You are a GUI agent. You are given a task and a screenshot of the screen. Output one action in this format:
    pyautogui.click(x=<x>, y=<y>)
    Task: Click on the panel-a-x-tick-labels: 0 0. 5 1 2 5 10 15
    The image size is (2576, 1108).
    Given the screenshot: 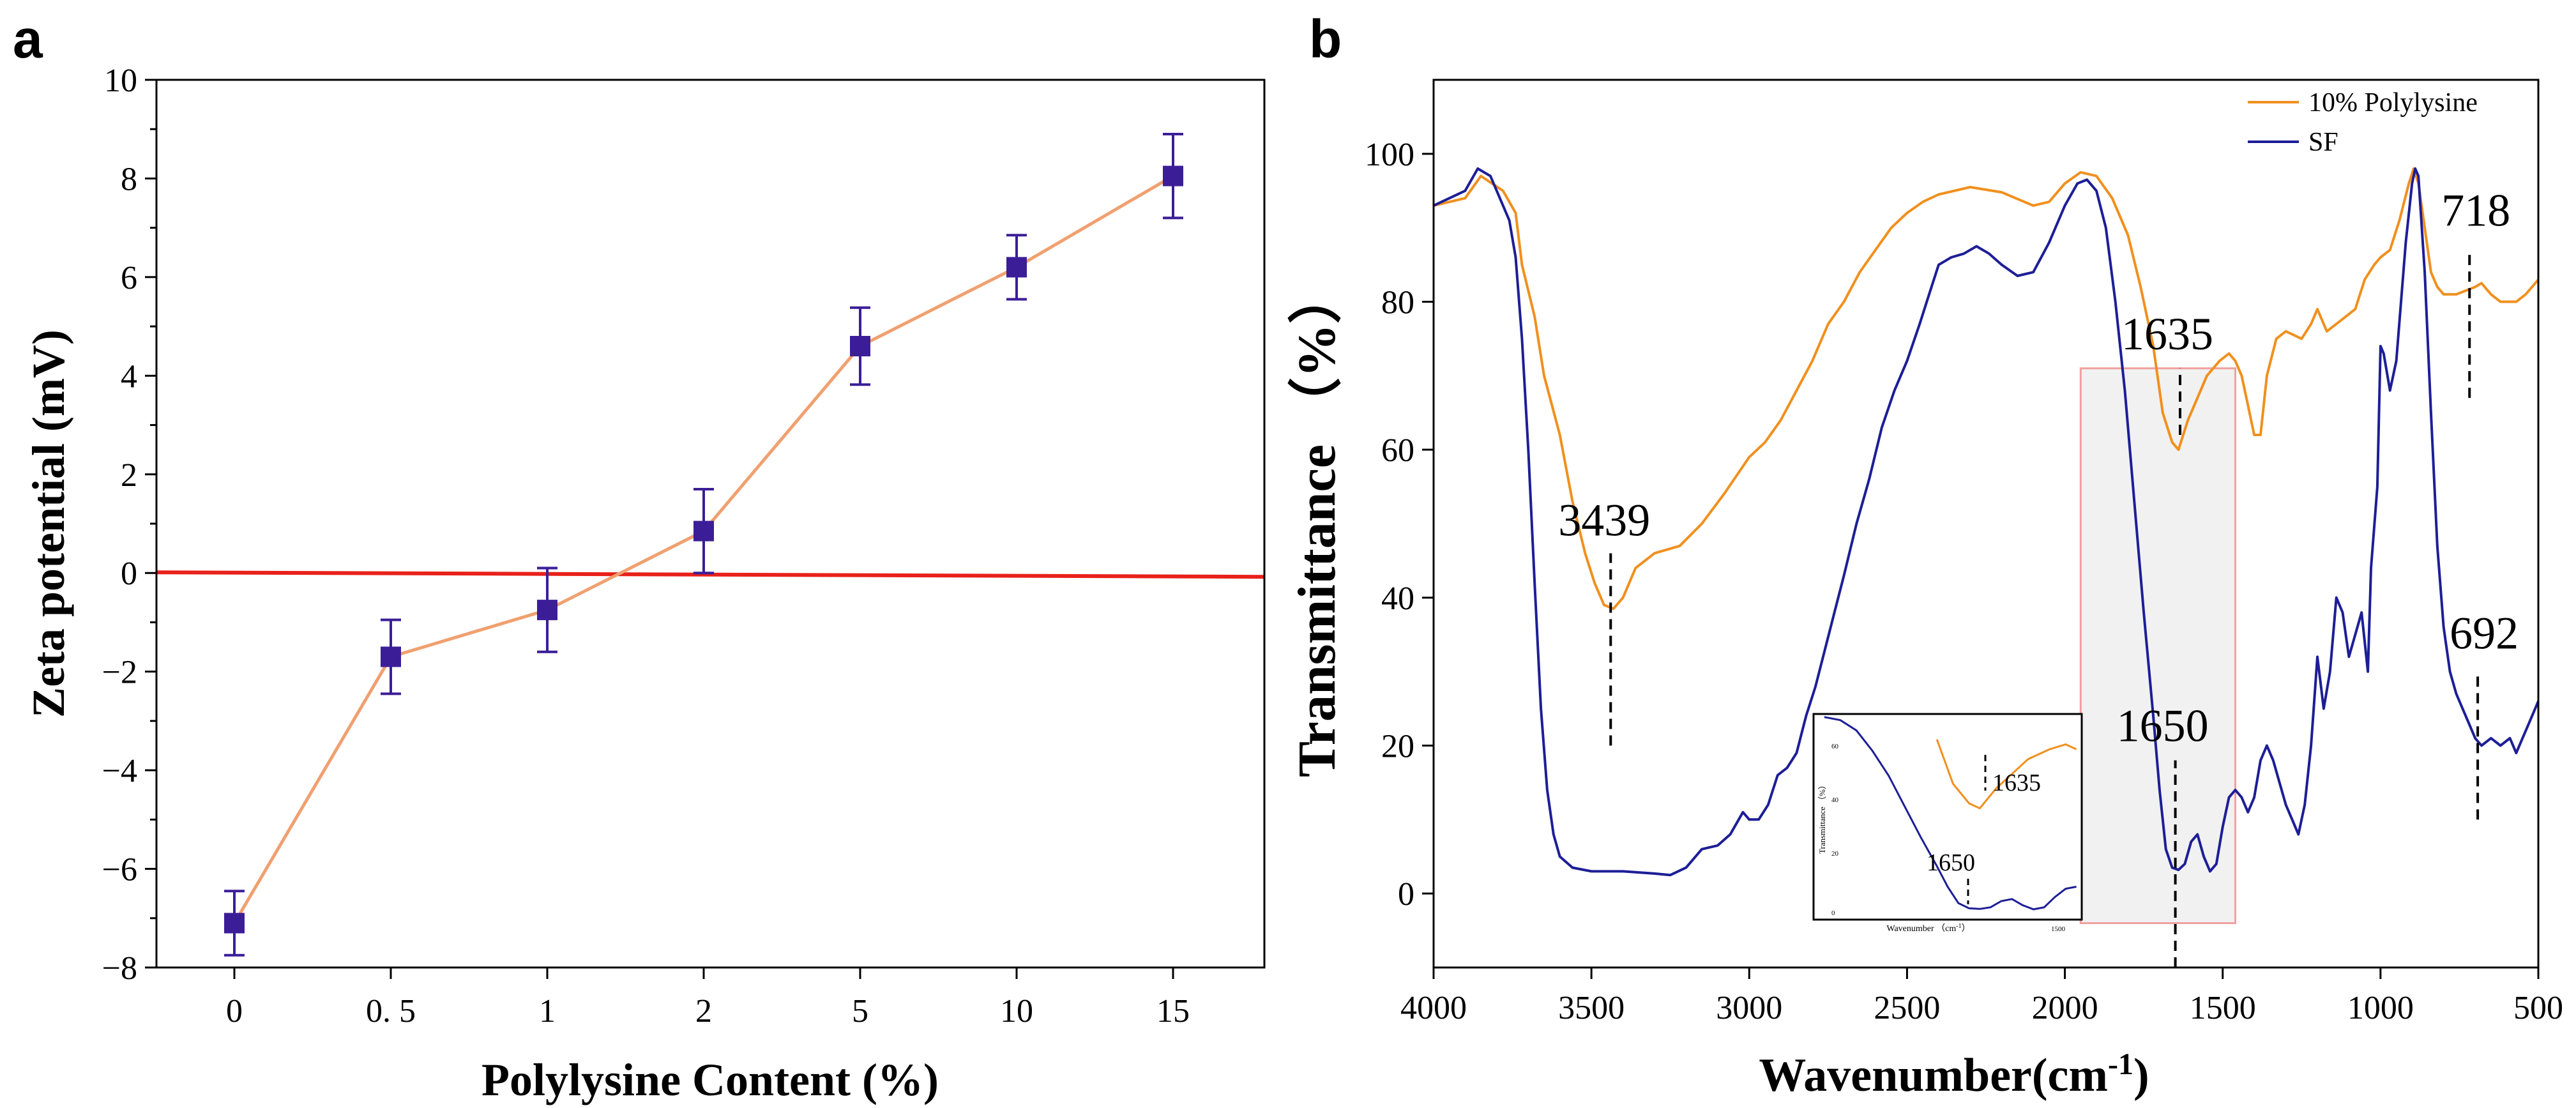 What is the action you would take?
    pyautogui.click(x=708, y=1011)
    